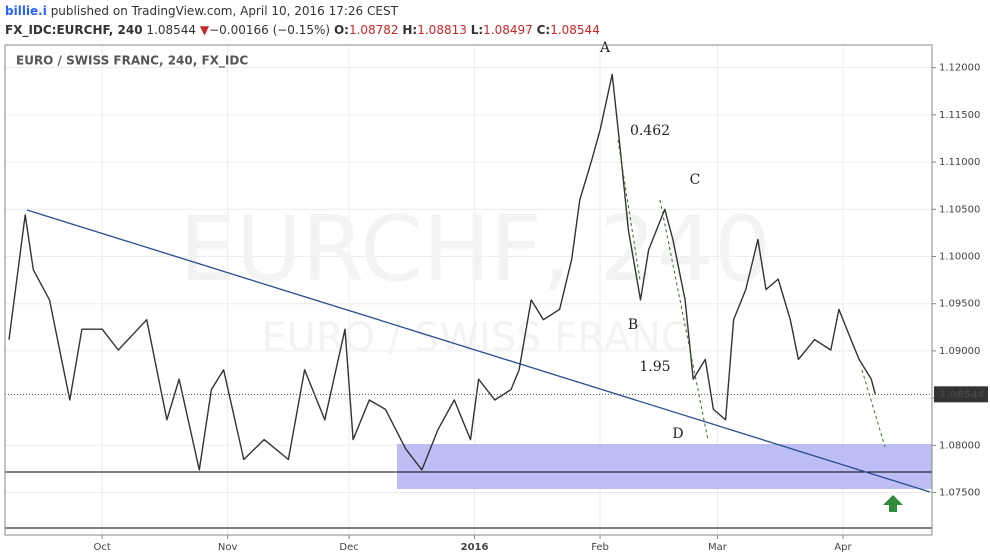  What do you see at coordinates (475, 249) in the screenshot?
I see `watermark: EURCHF, 240` at bounding box center [475, 249].